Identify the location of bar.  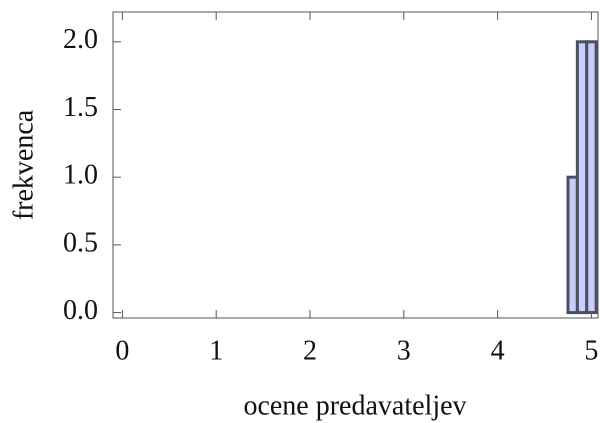
(591, 177).